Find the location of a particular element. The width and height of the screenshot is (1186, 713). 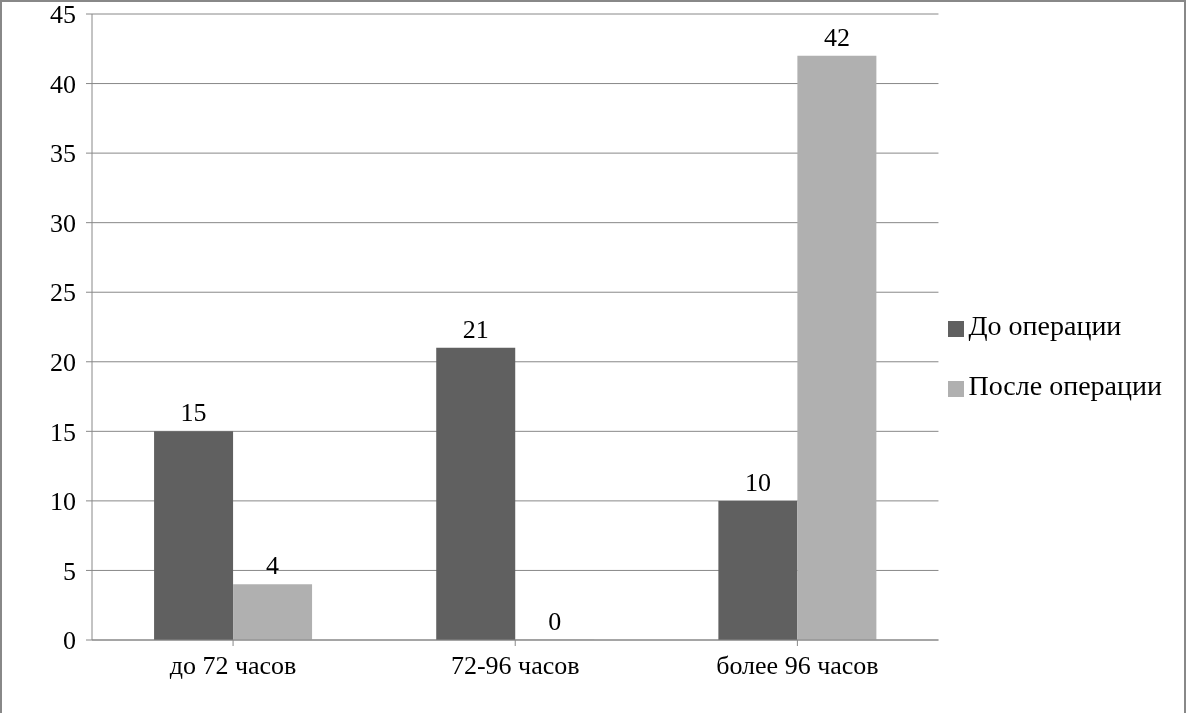

x-tick-label: до 72 часов is located at coordinates (233, 666).